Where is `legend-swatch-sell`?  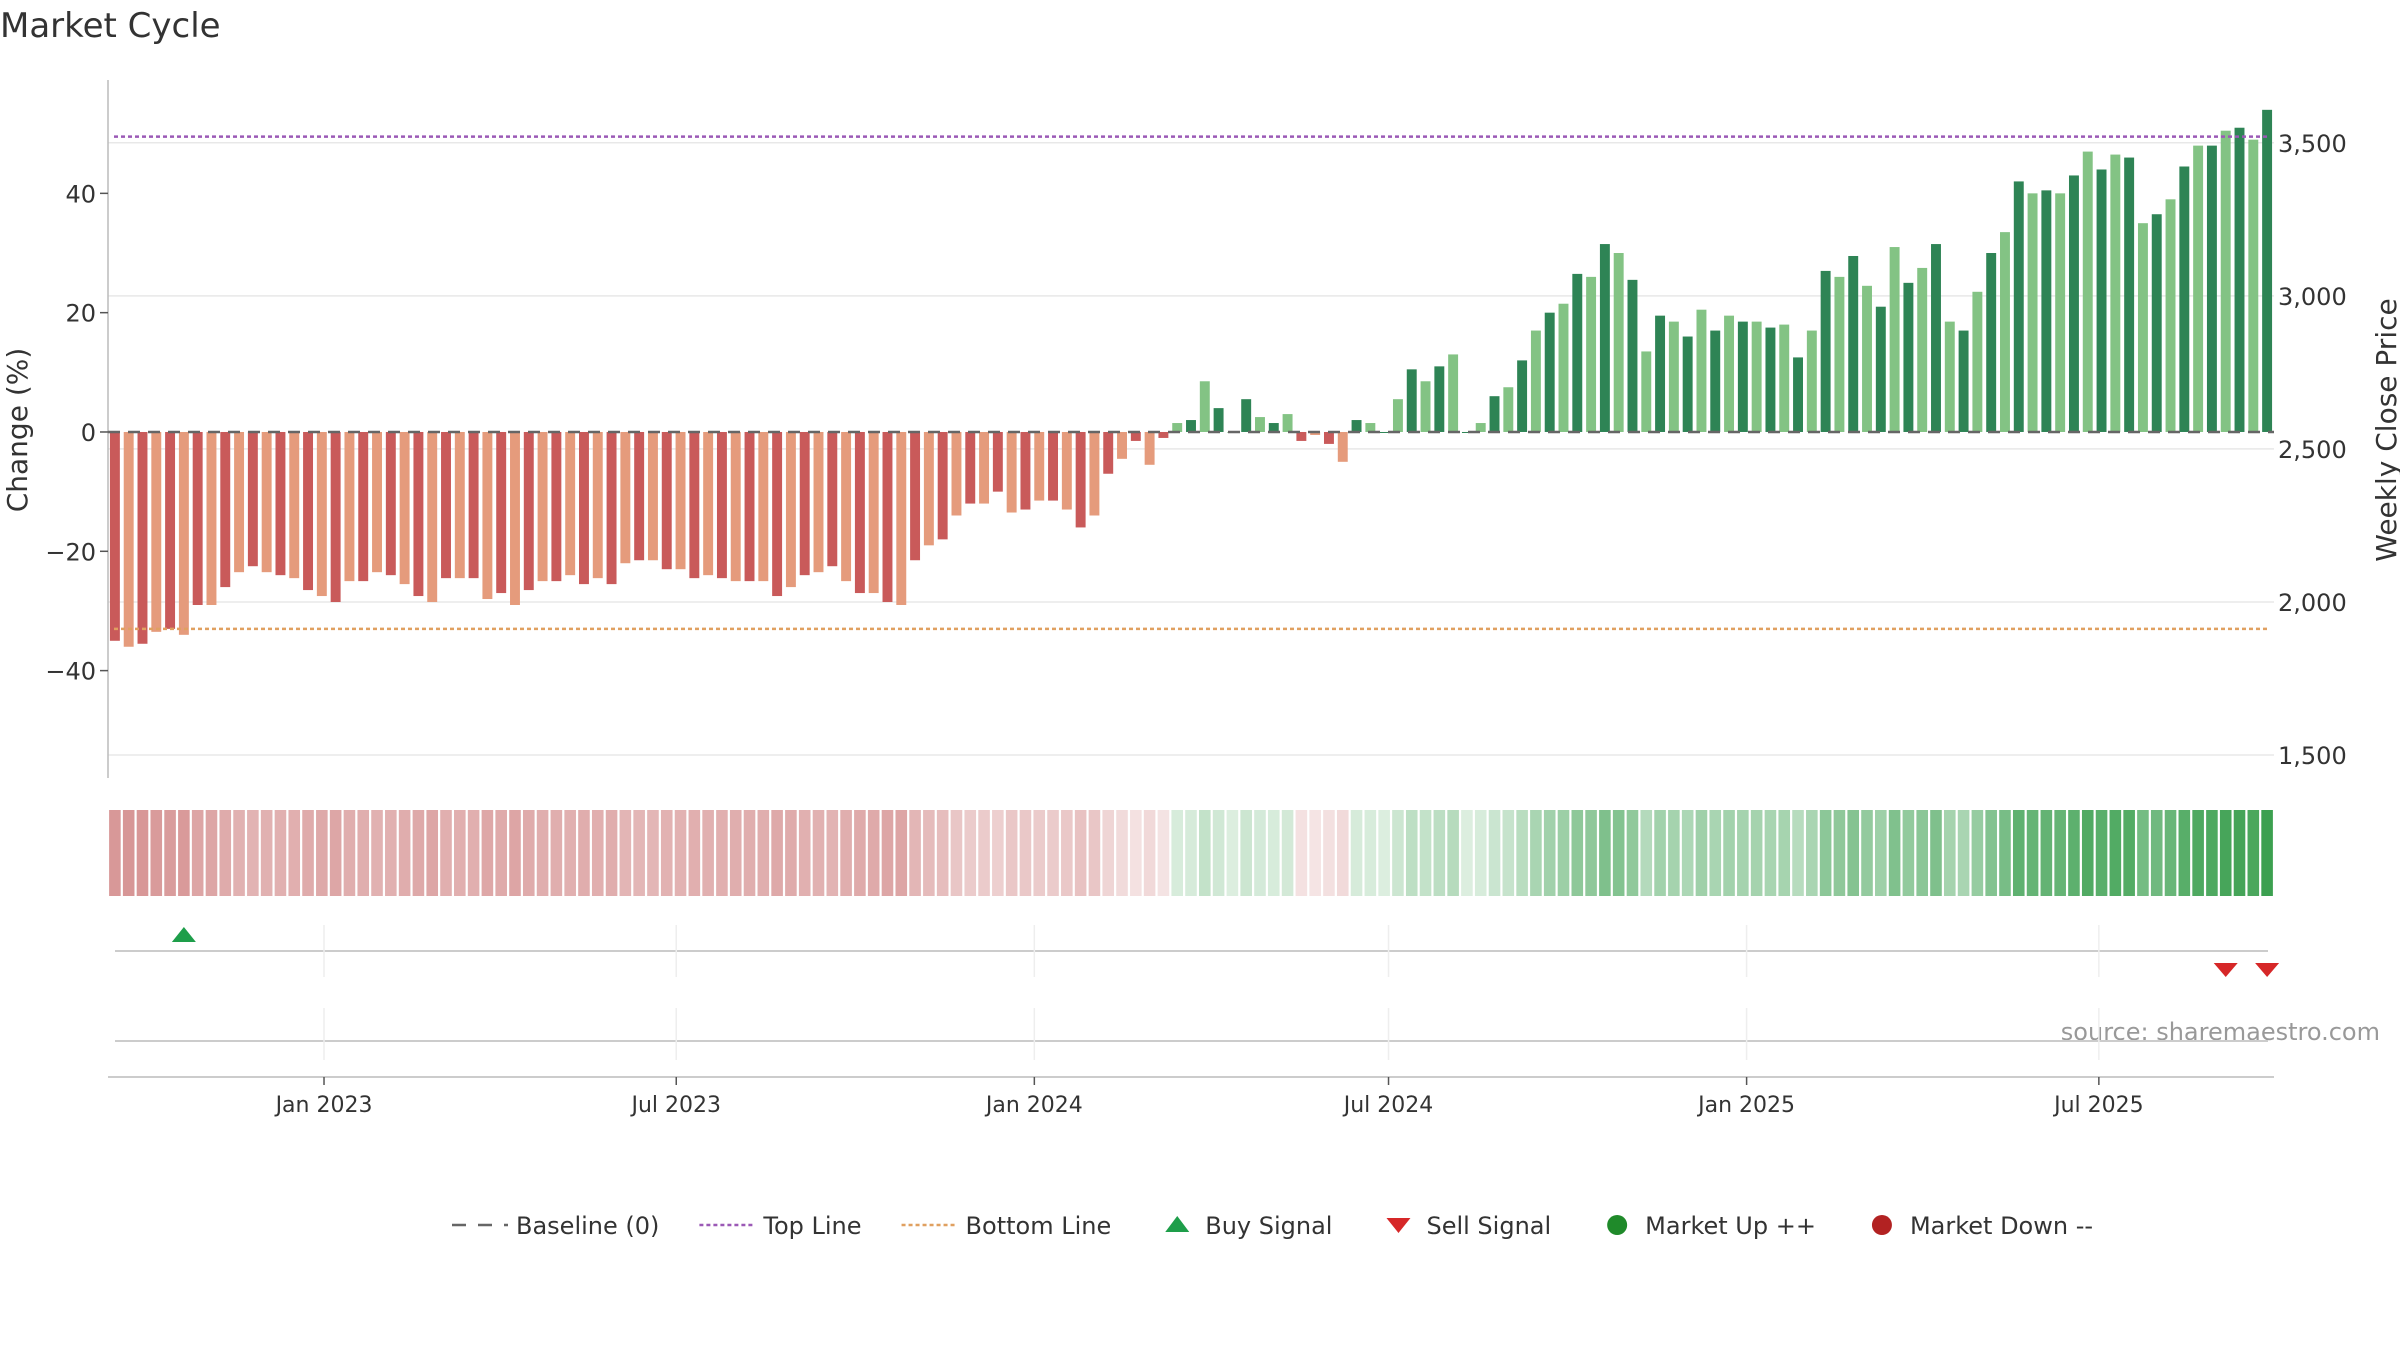 legend-swatch-sell is located at coordinates (1398, 1225).